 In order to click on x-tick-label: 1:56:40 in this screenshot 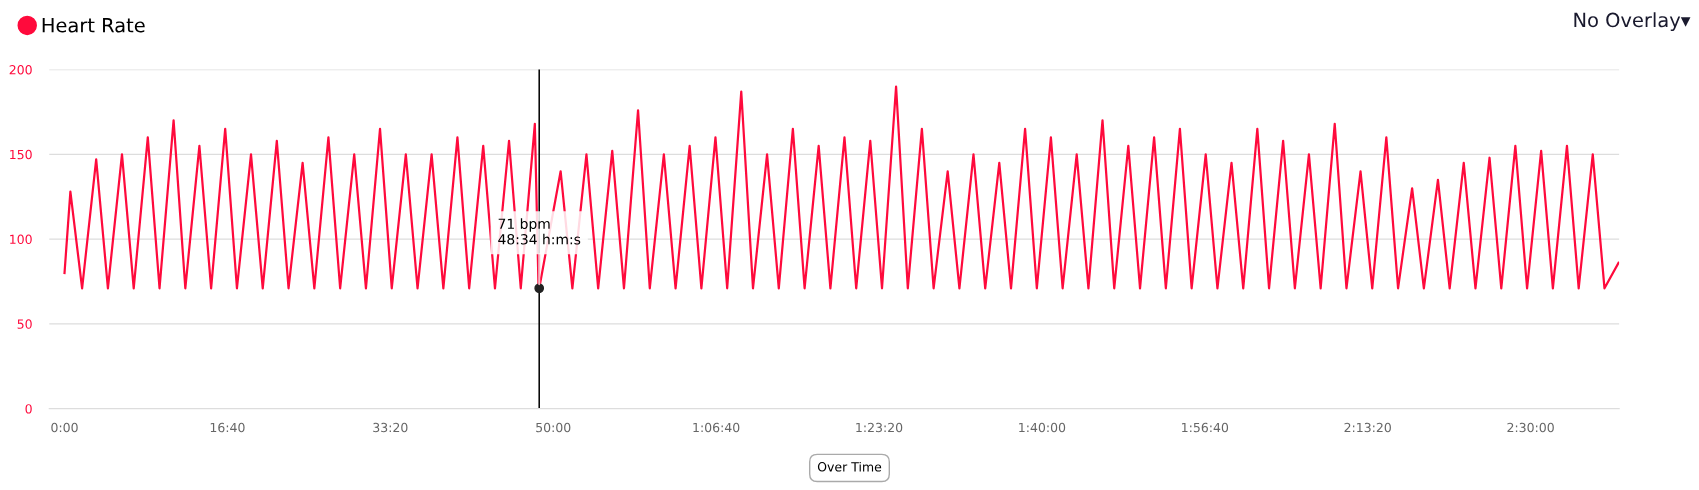, I will do `click(1205, 427)`.